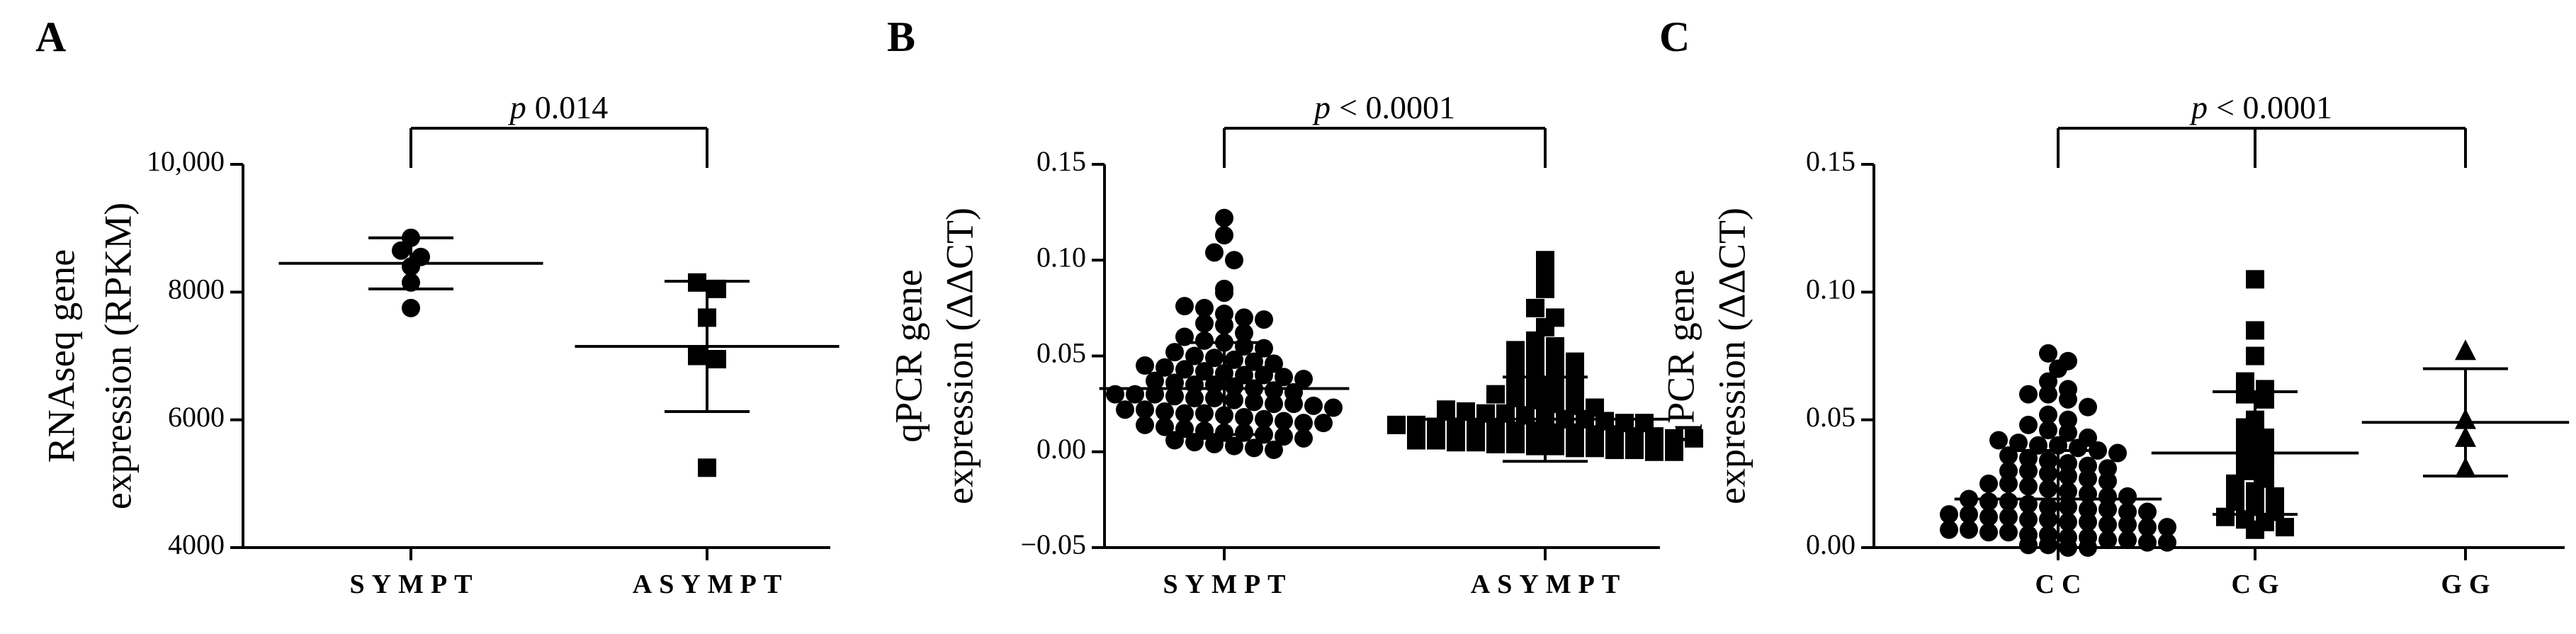 The width and height of the screenshot is (2576, 634). Describe the element at coordinates (196, 544) in the screenshot. I see `y-tick-label: 4000` at that location.